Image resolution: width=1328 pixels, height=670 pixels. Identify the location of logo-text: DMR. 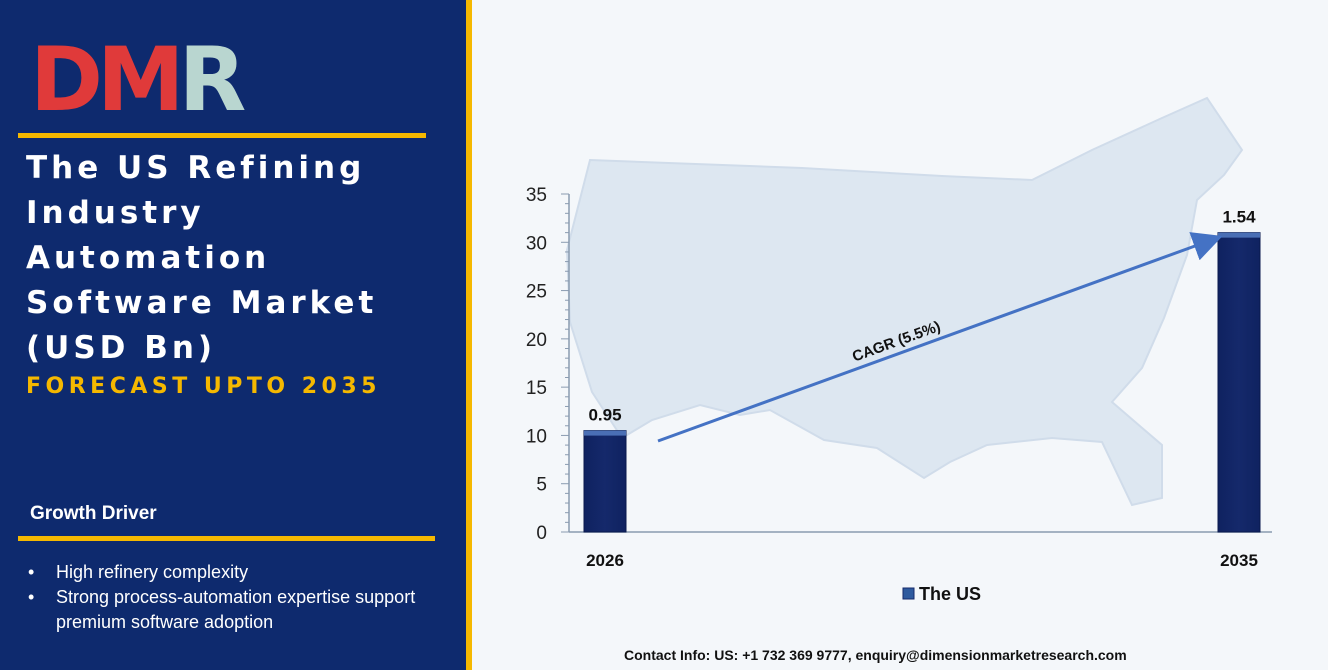
(138, 79).